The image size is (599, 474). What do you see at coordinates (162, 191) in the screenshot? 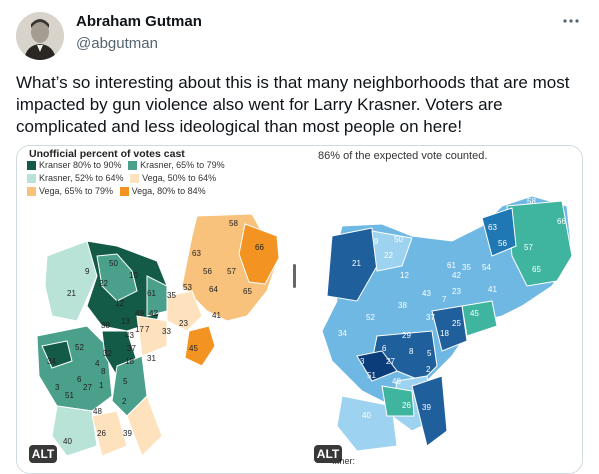
I see `legend-item: Vega, 80% to 84%` at bounding box center [162, 191].